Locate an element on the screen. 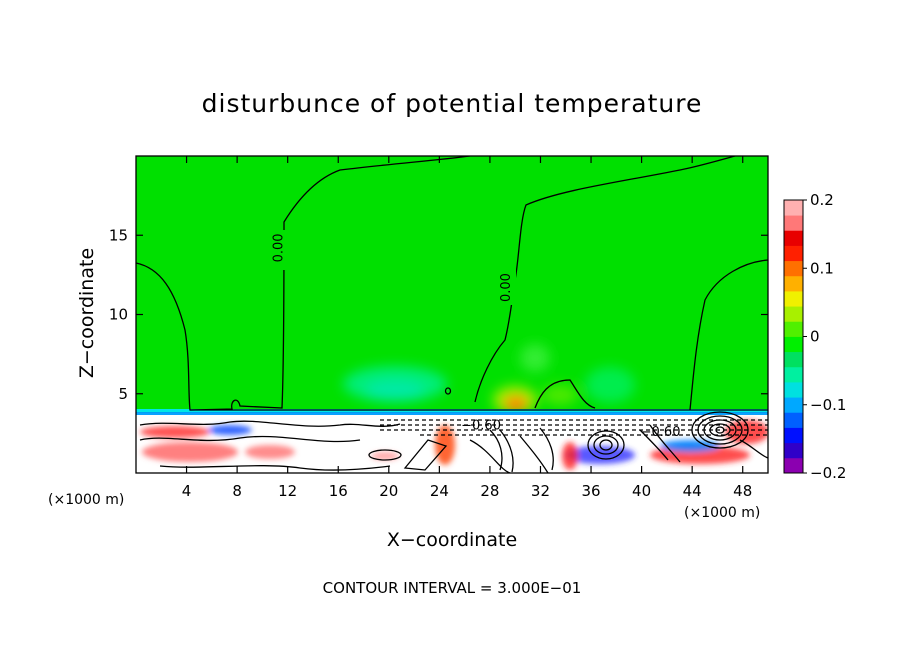 The height and width of the screenshot is (654, 904). colorbar-tick-label: 0 is located at coordinates (815, 337).